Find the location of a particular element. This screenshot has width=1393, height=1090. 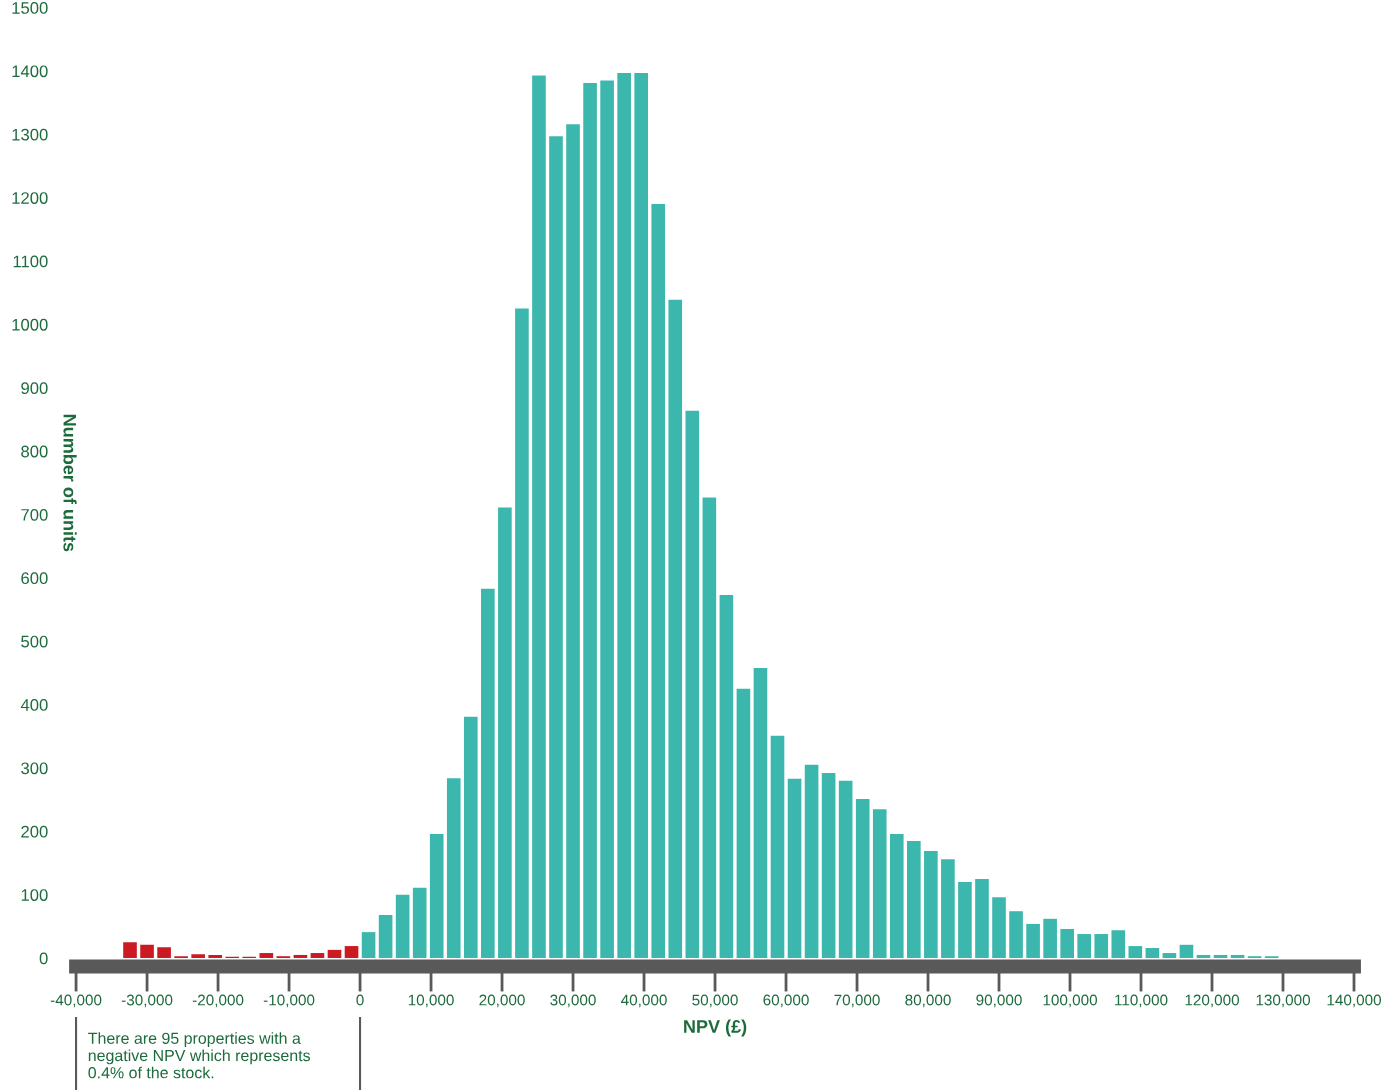

y-tick-label: 100 is located at coordinates (34, 895).